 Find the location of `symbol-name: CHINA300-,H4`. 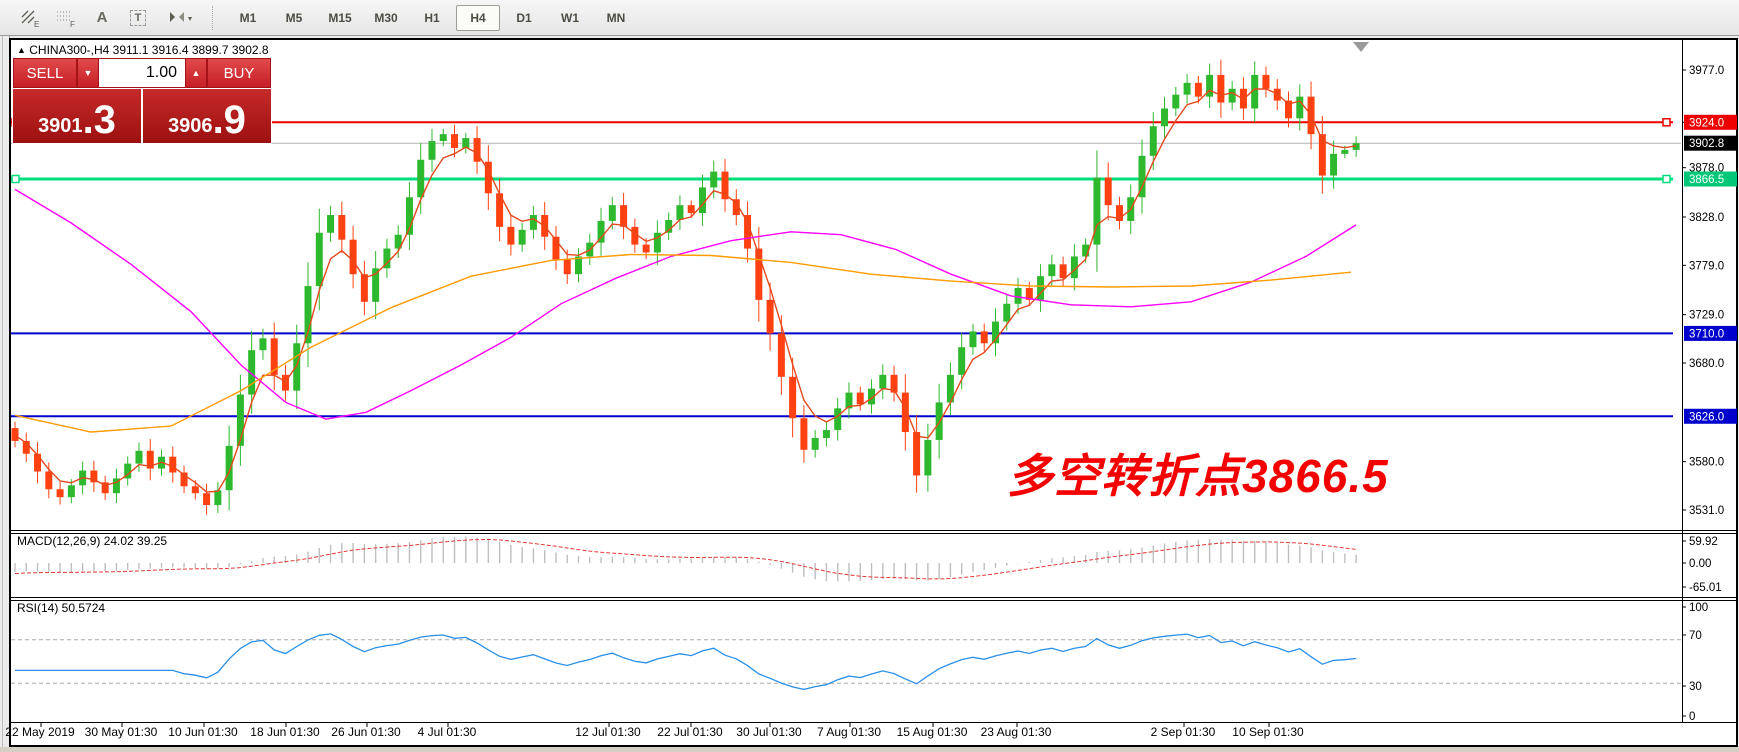

symbol-name: CHINA300-,H4 is located at coordinates (69, 50).